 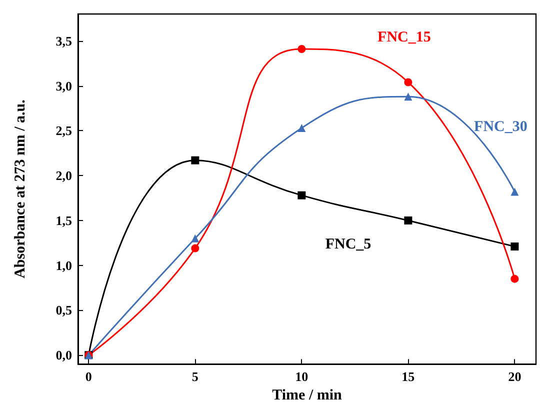 What do you see at coordinates (307, 396) in the screenshot?
I see `x-axis-title: Time / min` at bounding box center [307, 396].